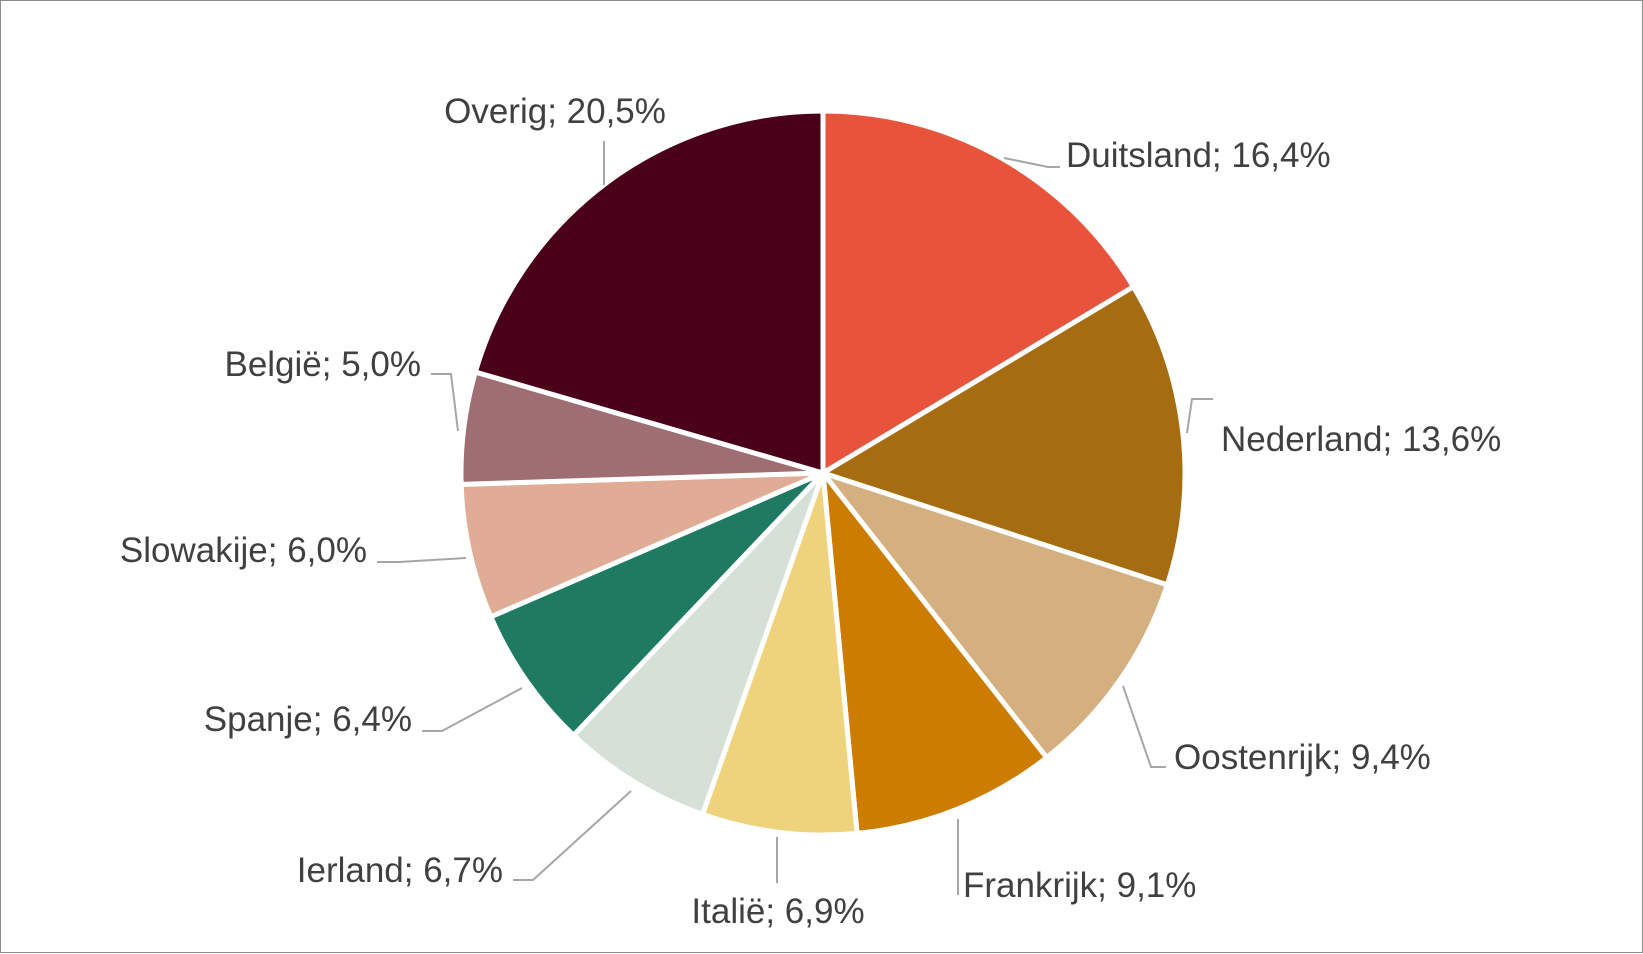  What do you see at coordinates (1199, 416) in the screenshot?
I see `leader-line-nederland` at bounding box center [1199, 416].